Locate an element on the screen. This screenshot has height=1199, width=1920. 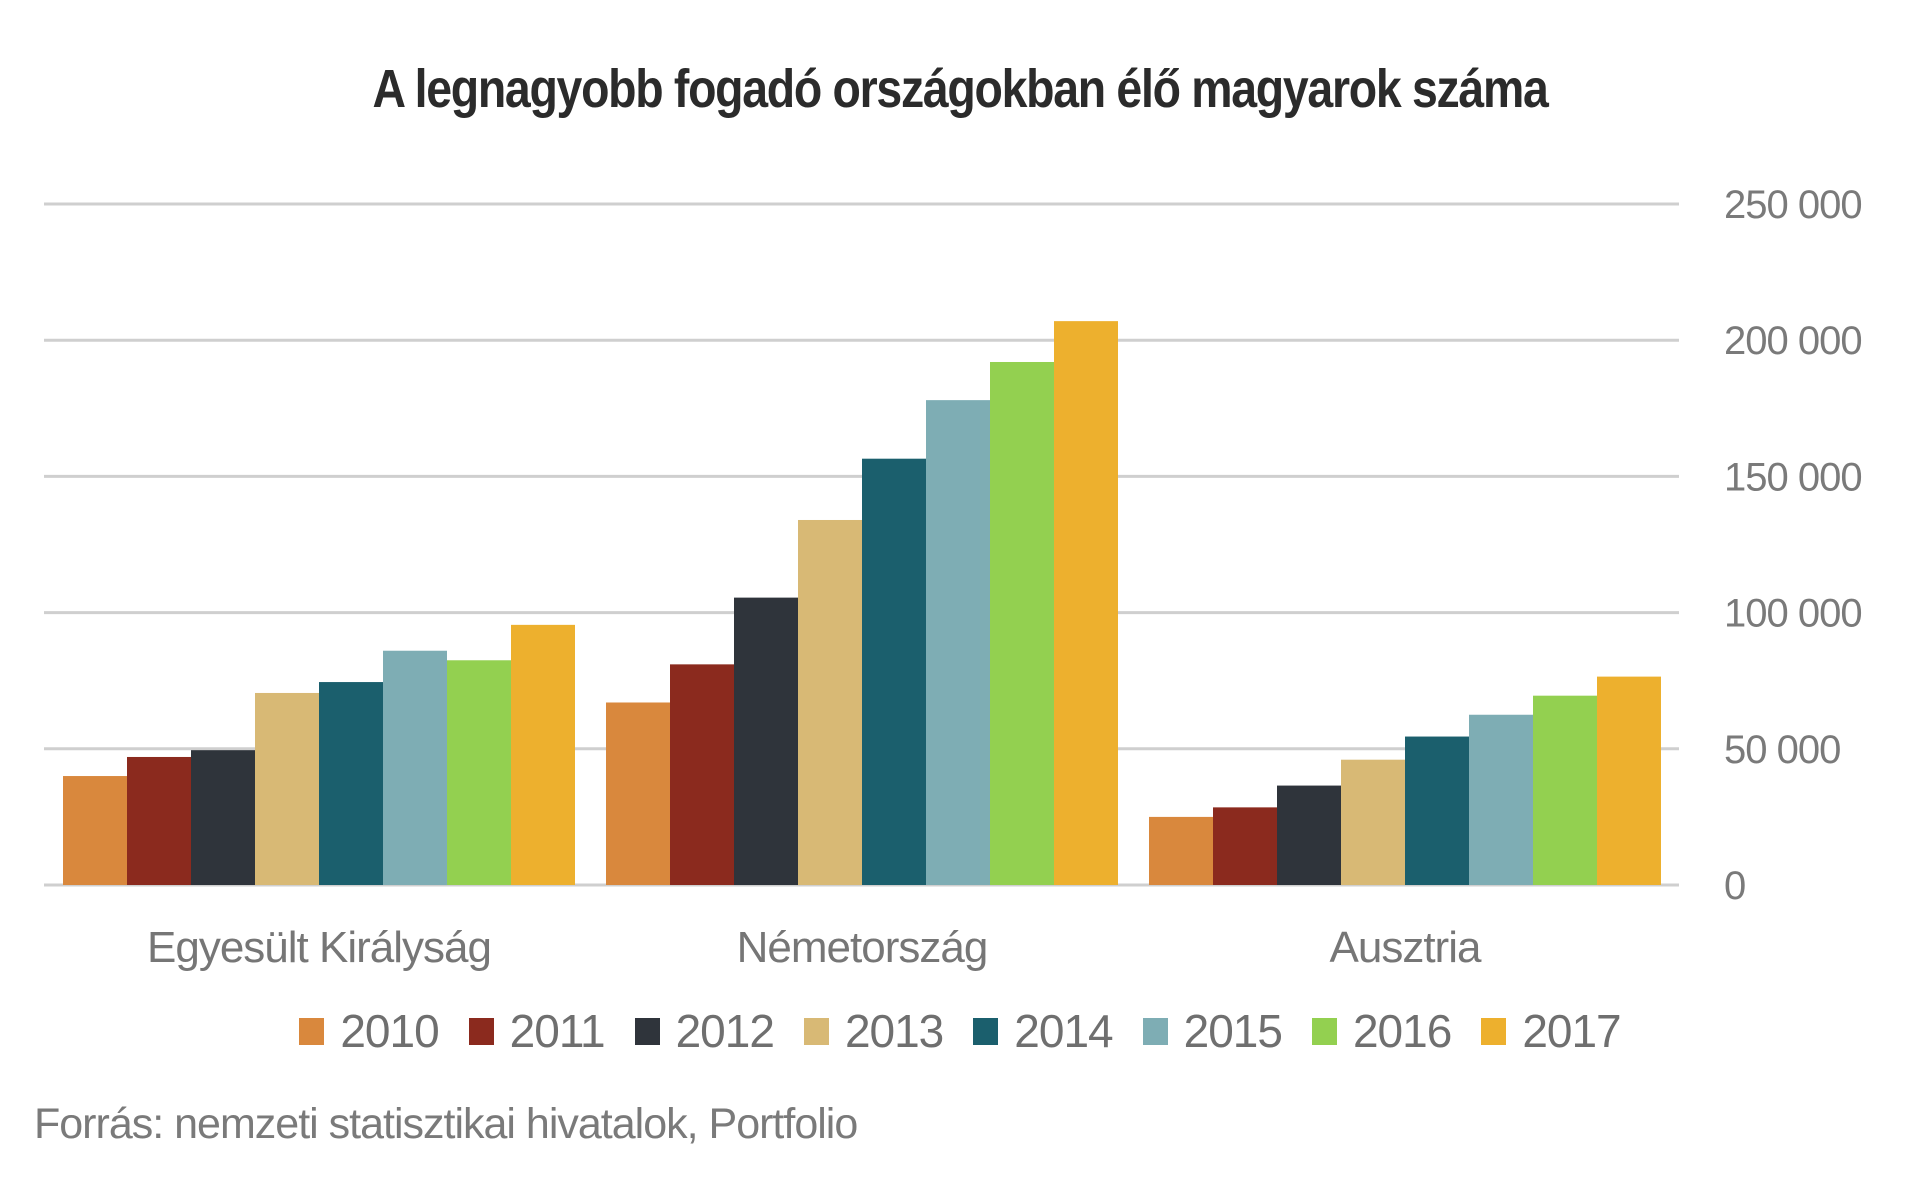
legend-item: 2016 is located at coordinates (1381, 1031).